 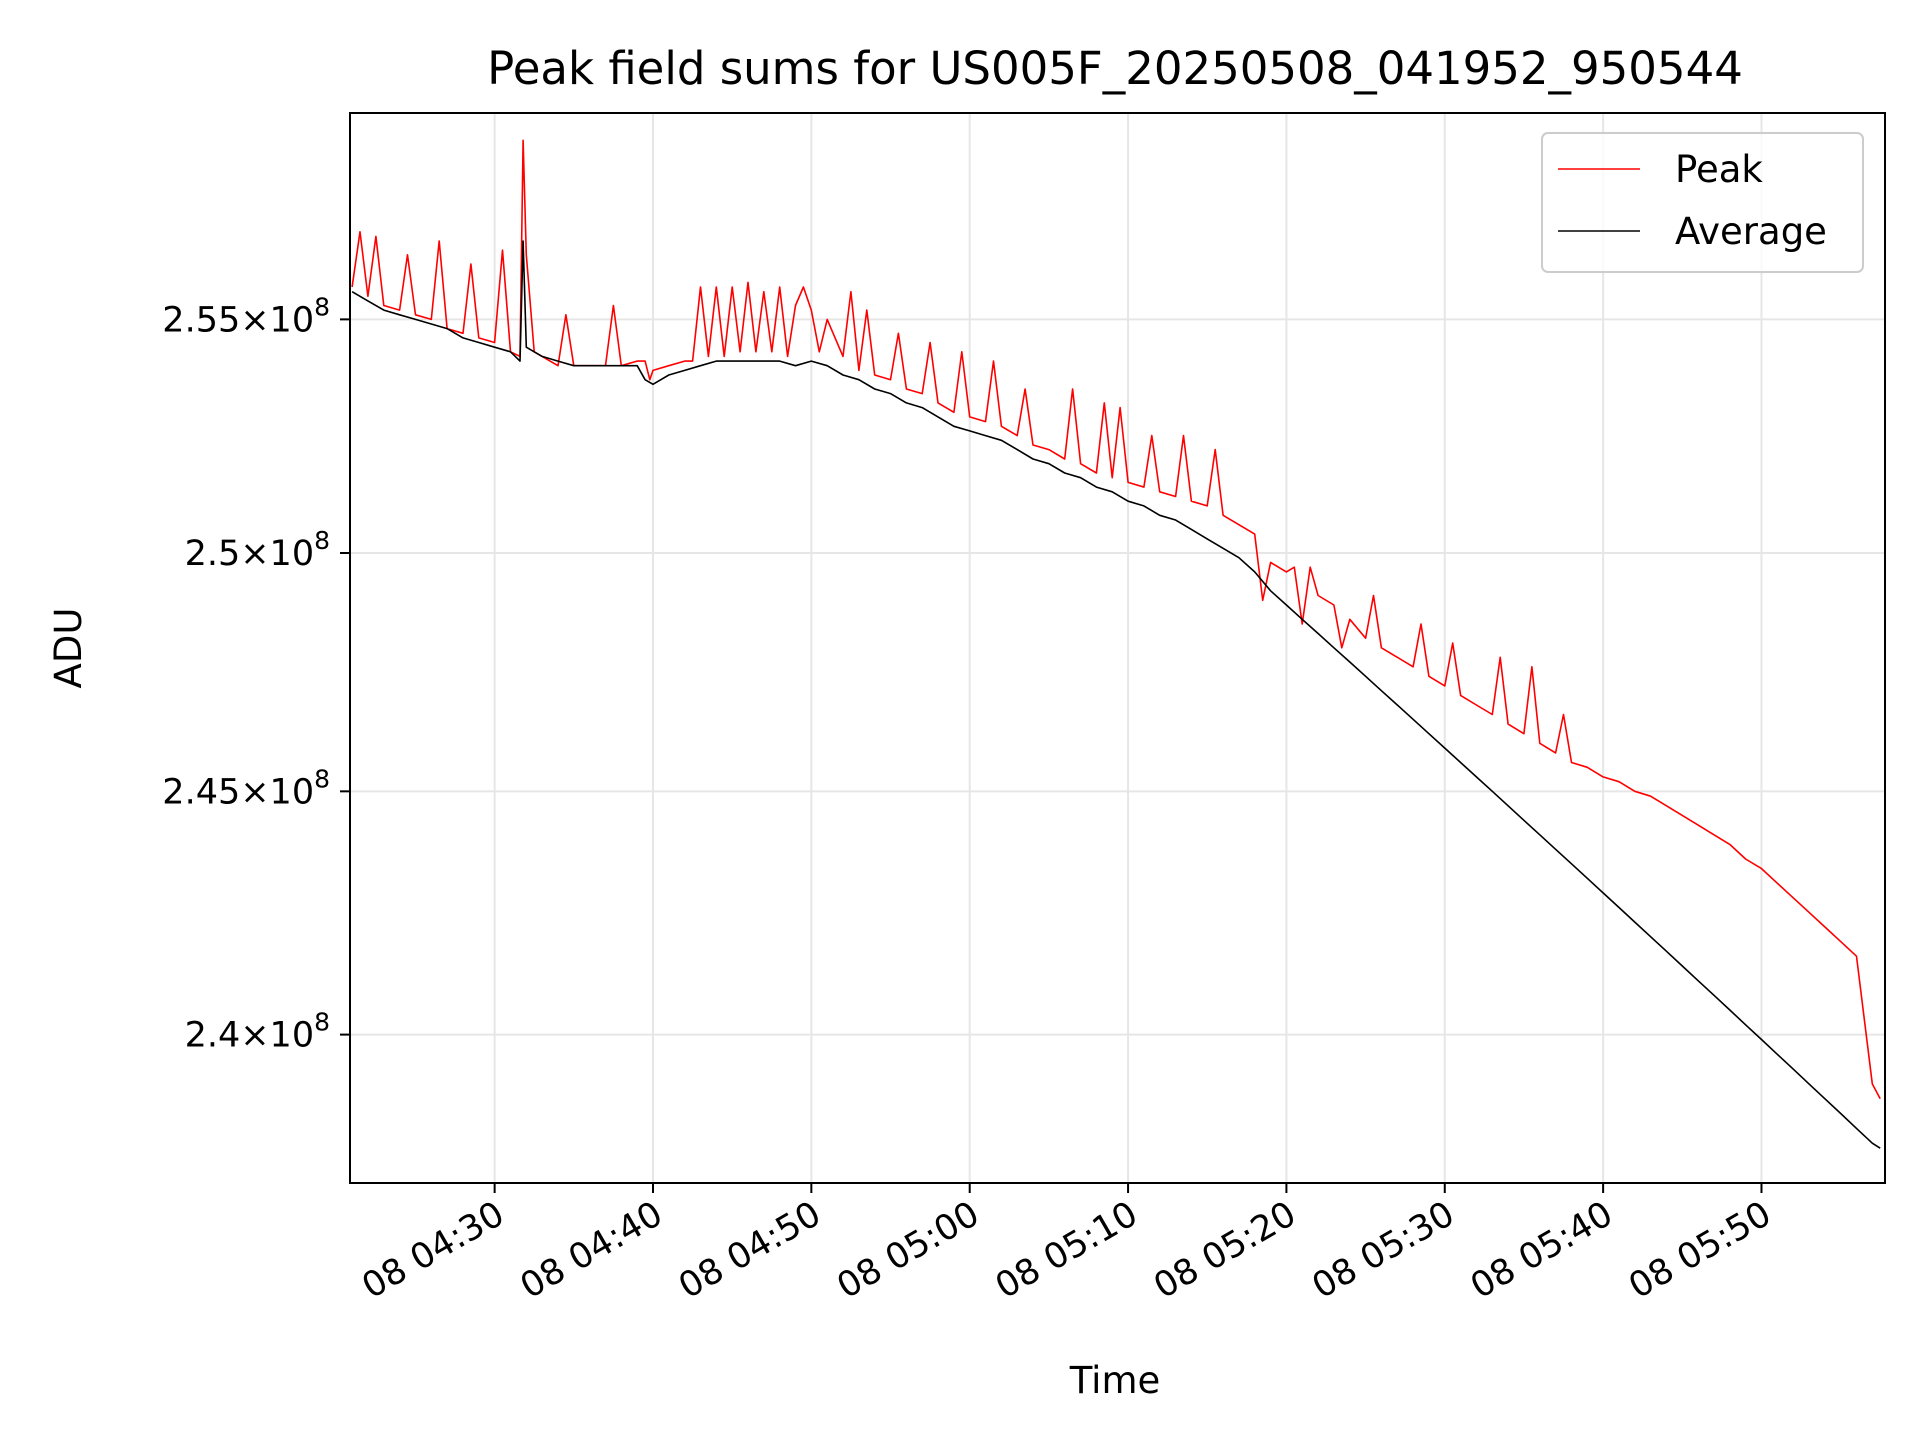 I want to click on legend-label-average: Average, so click(x=1751, y=231).